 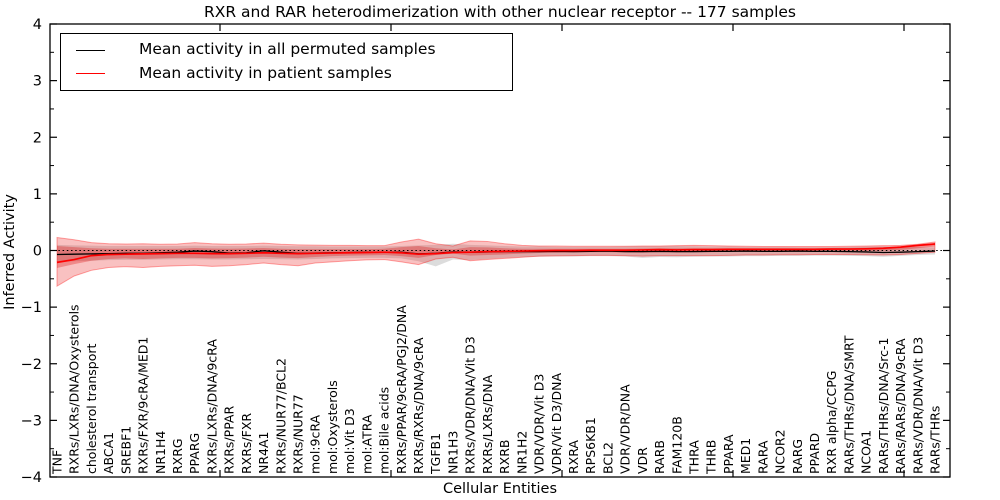 I want to click on x-category-label: TNF, so click(x=57, y=462).